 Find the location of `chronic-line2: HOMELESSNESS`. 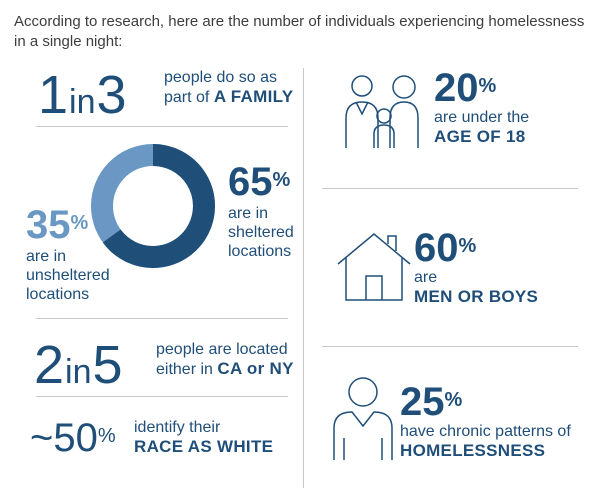

chronic-line2: HOMELESSNESS is located at coordinates (473, 450).